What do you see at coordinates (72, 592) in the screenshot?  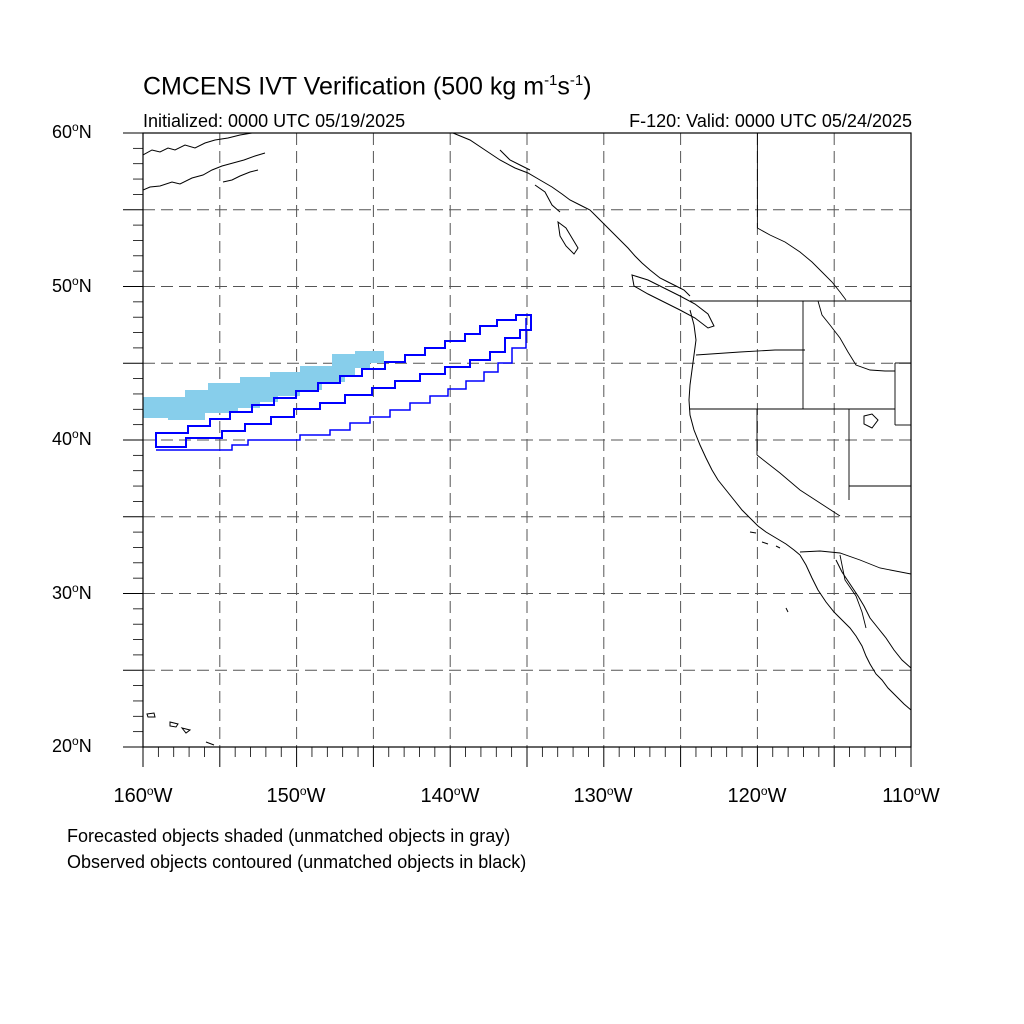 I see `lat-label-30: 30oN` at bounding box center [72, 592].